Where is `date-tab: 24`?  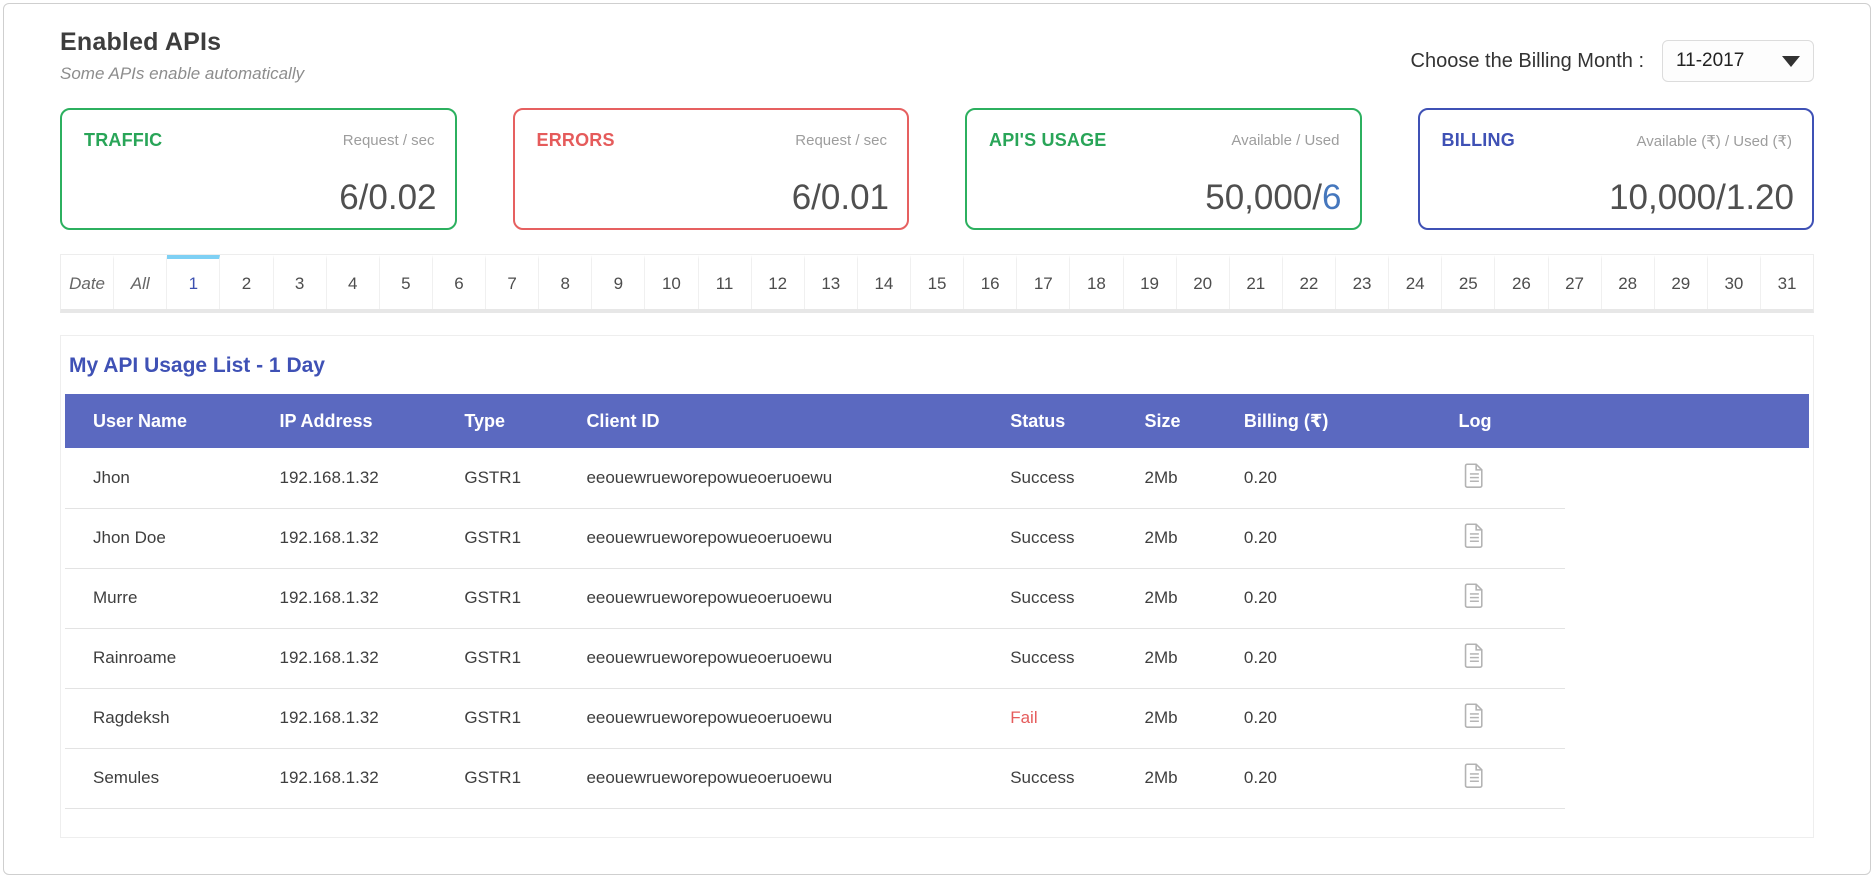
date-tab: 24 is located at coordinates (1416, 282).